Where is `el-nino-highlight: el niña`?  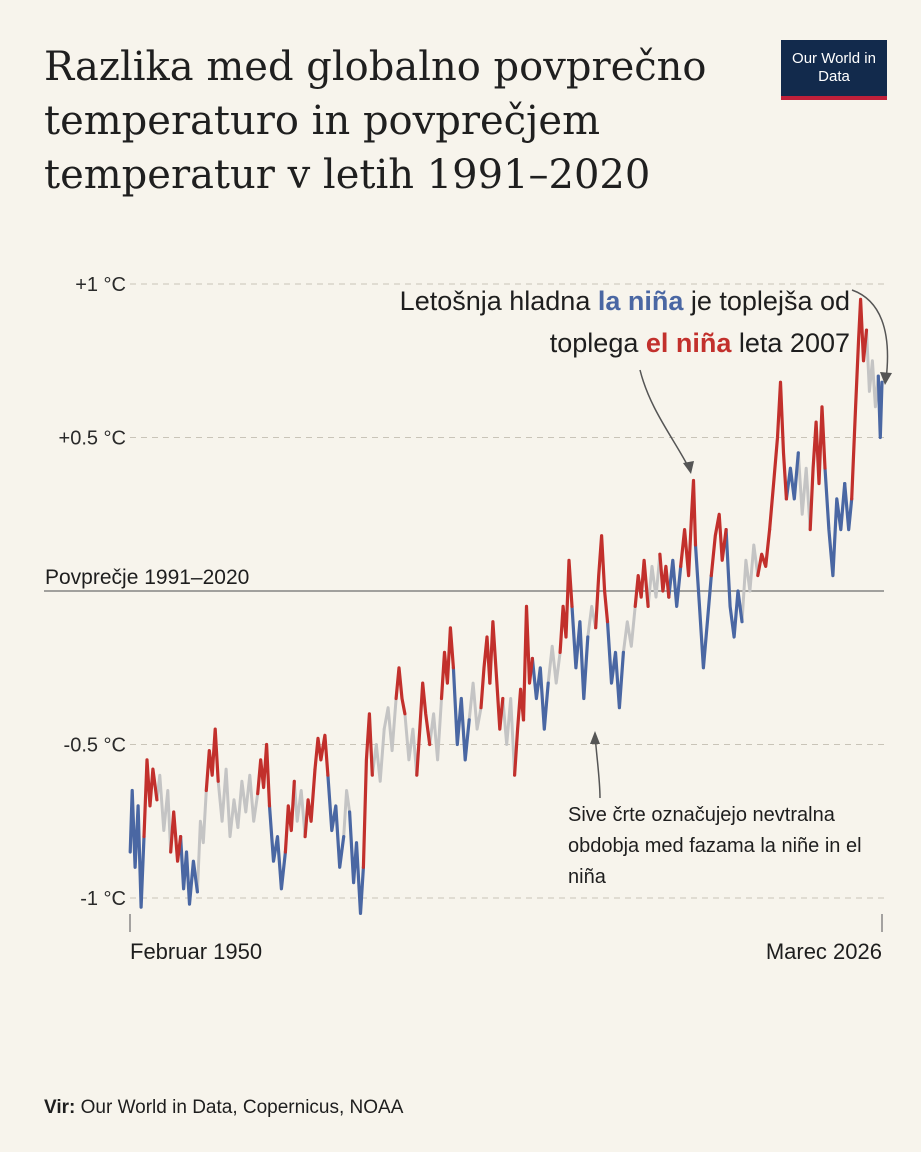
el-nino-highlight: el niña is located at coordinates (688, 343).